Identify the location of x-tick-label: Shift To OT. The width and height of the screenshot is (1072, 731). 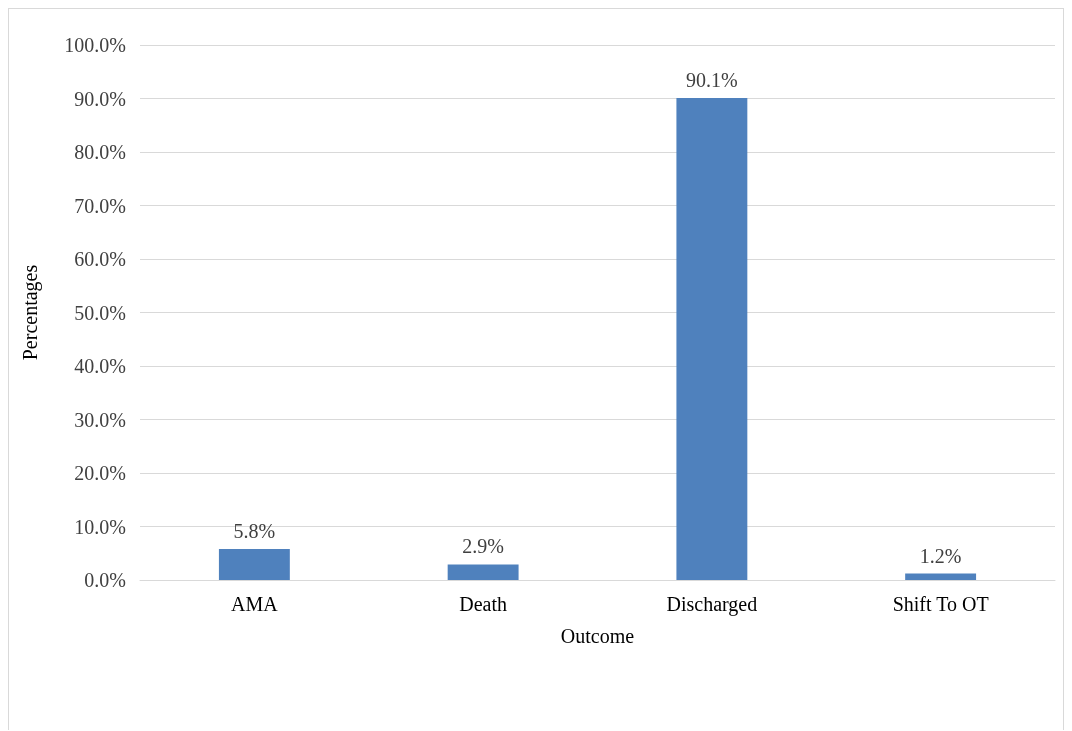
(940, 604).